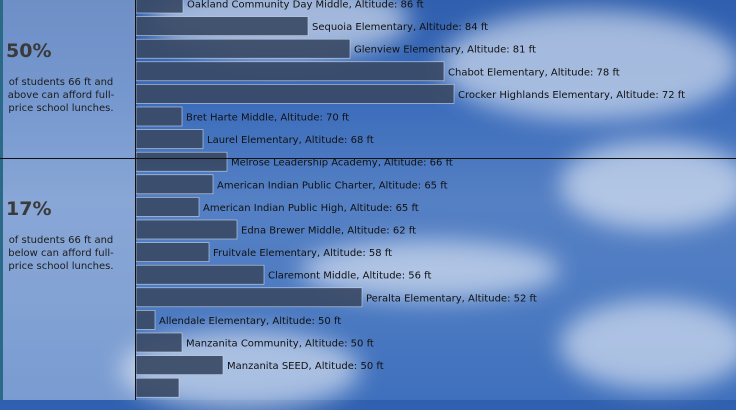 This screenshot has width=736, height=410. What do you see at coordinates (290, 140) in the screenshot?
I see `bar-label: Laurel Elementary, Altitude: 68 ft` at bounding box center [290, 140].